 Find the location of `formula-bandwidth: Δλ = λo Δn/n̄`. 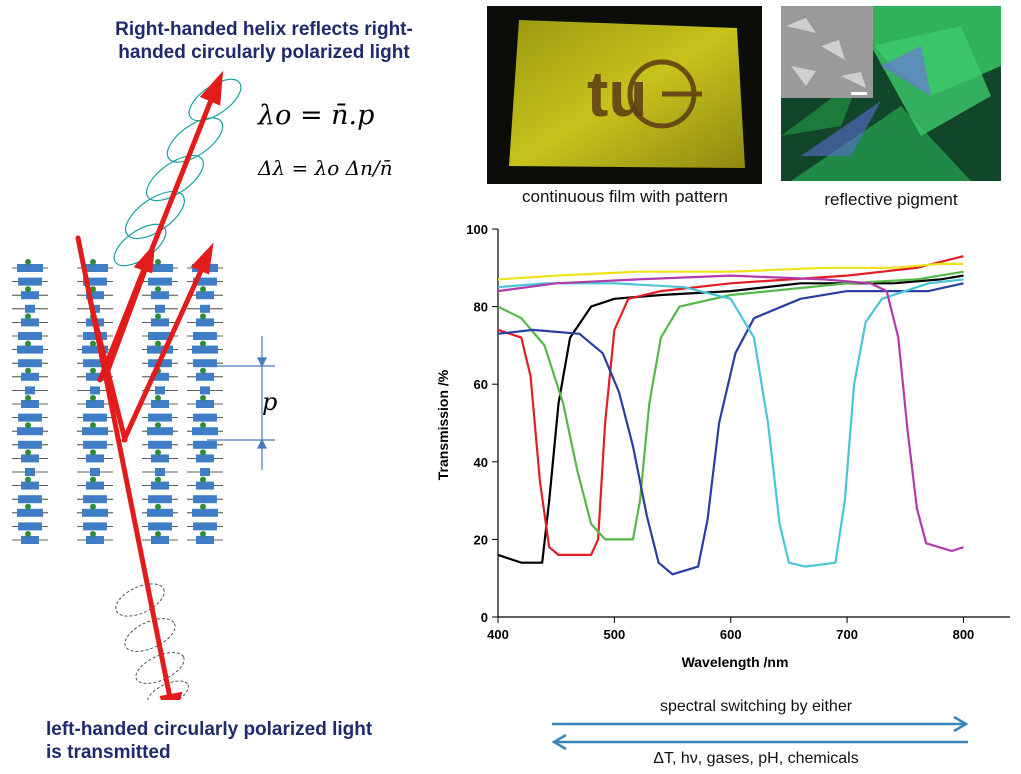

formula-bandwidth: Δλ = λo Δn/n̄ is located at coordinates (325, 168).